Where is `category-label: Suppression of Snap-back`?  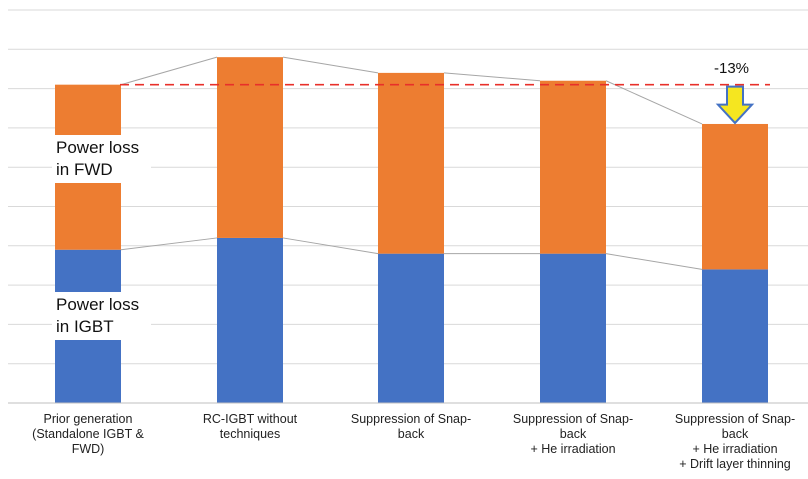
category-label: Suppression of Snap-back is located at coordinates (411, 427).